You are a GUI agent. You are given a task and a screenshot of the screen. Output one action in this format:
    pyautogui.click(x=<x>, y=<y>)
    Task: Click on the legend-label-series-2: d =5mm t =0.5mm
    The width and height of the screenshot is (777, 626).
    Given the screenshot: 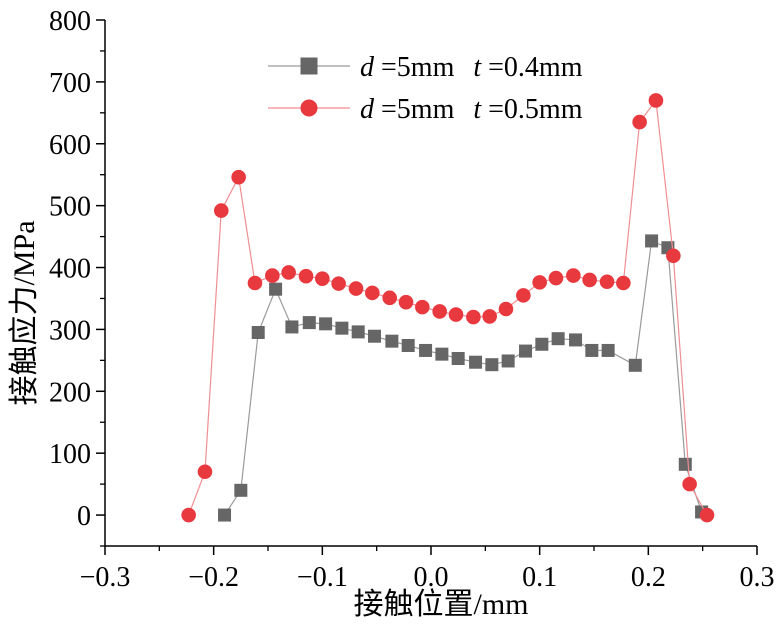 What is the action you would take?
    pyautogui.click(x=471, y=109)
    